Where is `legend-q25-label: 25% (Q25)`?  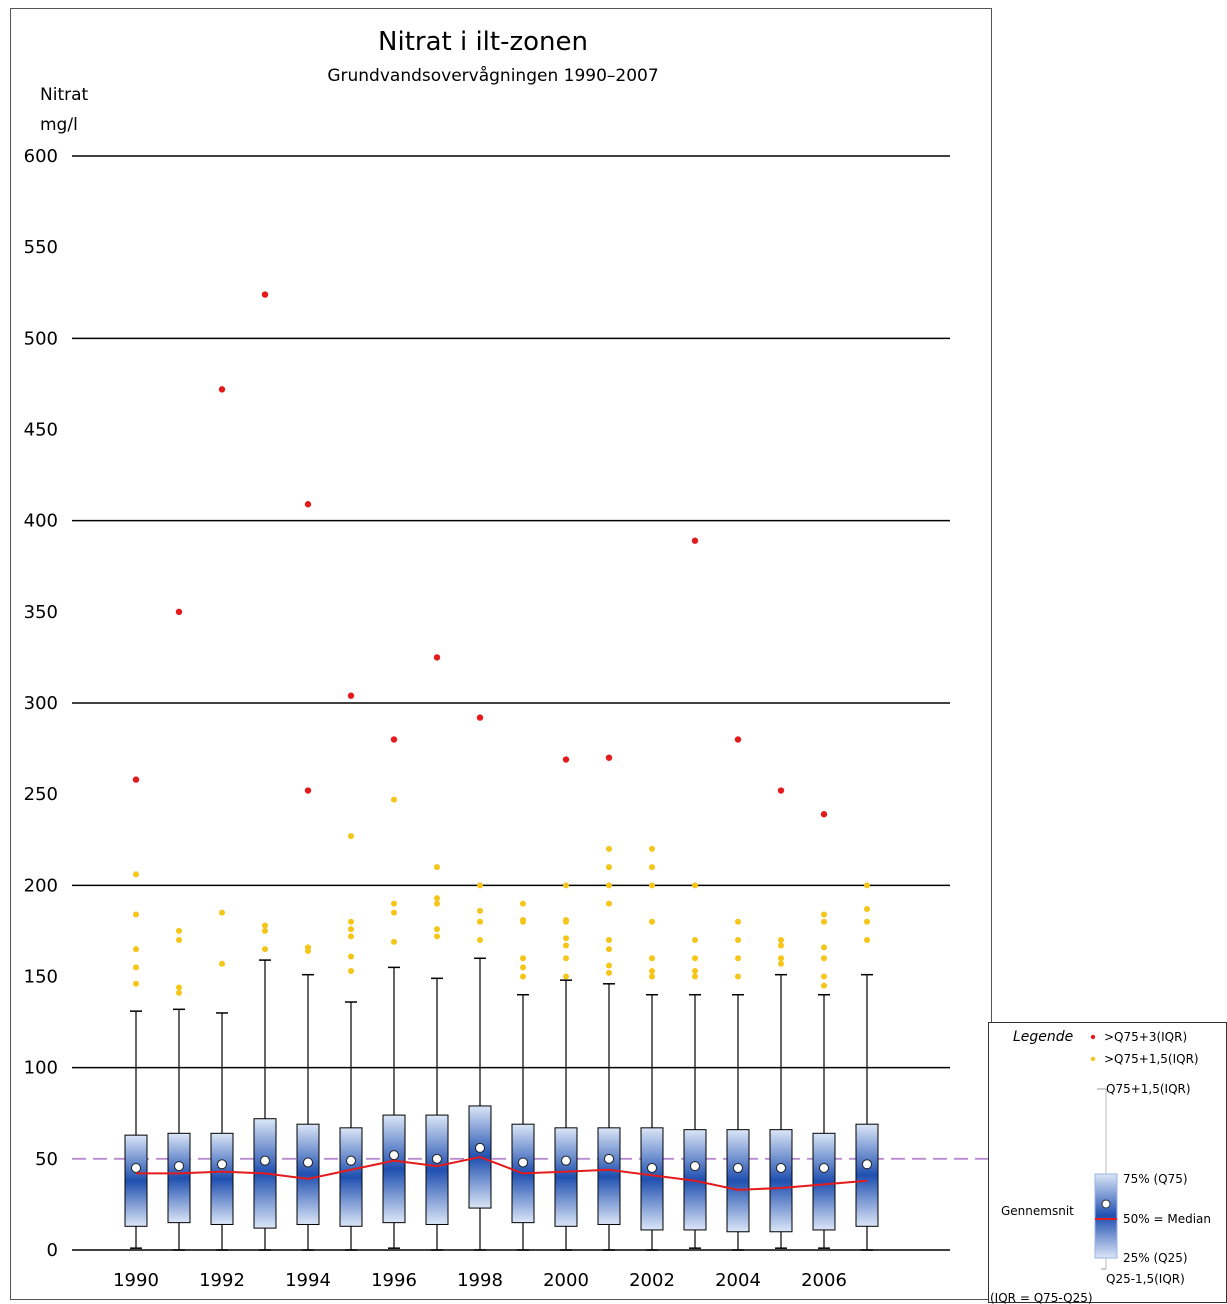 legend-q25-label: 25% (Q25) is located at coordinates (1155, 1258).